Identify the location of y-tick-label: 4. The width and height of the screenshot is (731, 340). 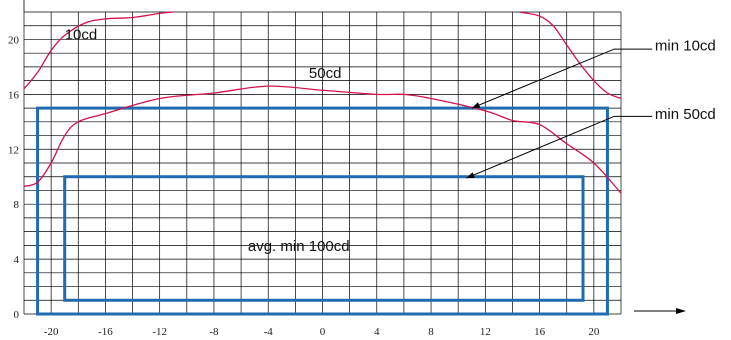
(17, 260).